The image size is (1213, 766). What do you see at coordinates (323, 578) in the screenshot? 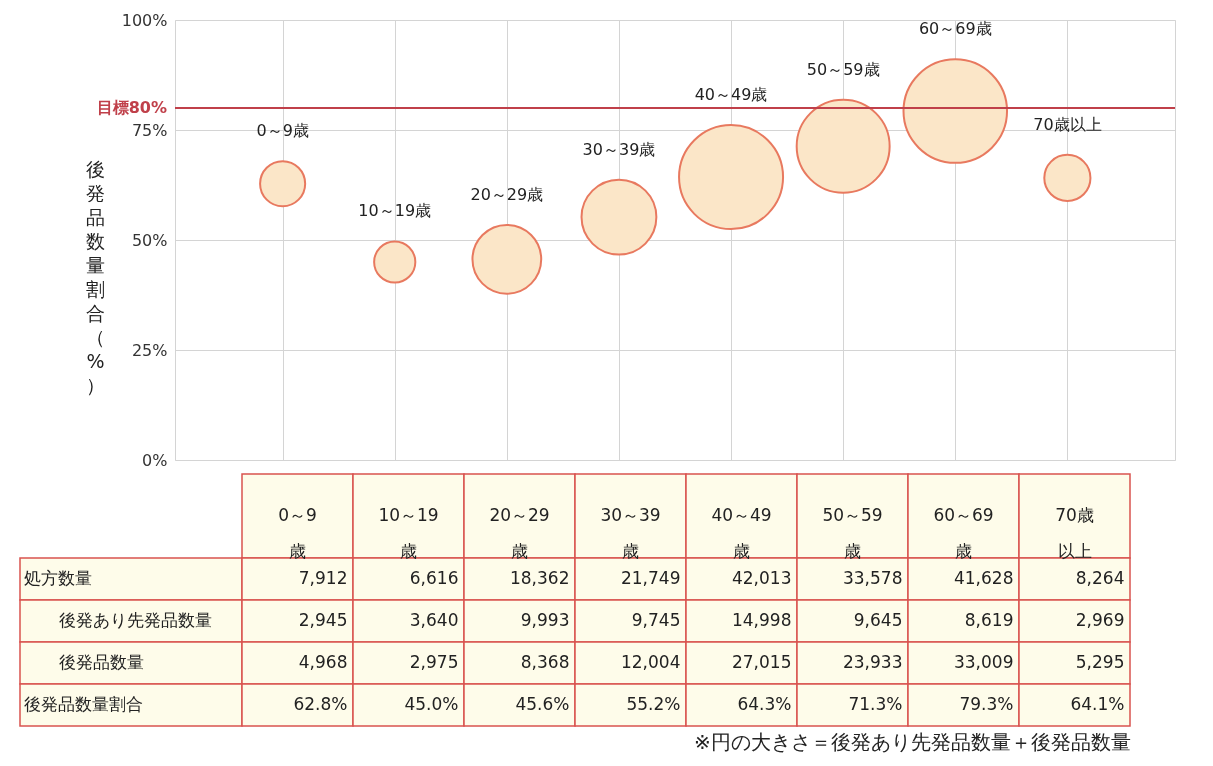
I see `data-label: 7,912` at bounding box center [323, 578].